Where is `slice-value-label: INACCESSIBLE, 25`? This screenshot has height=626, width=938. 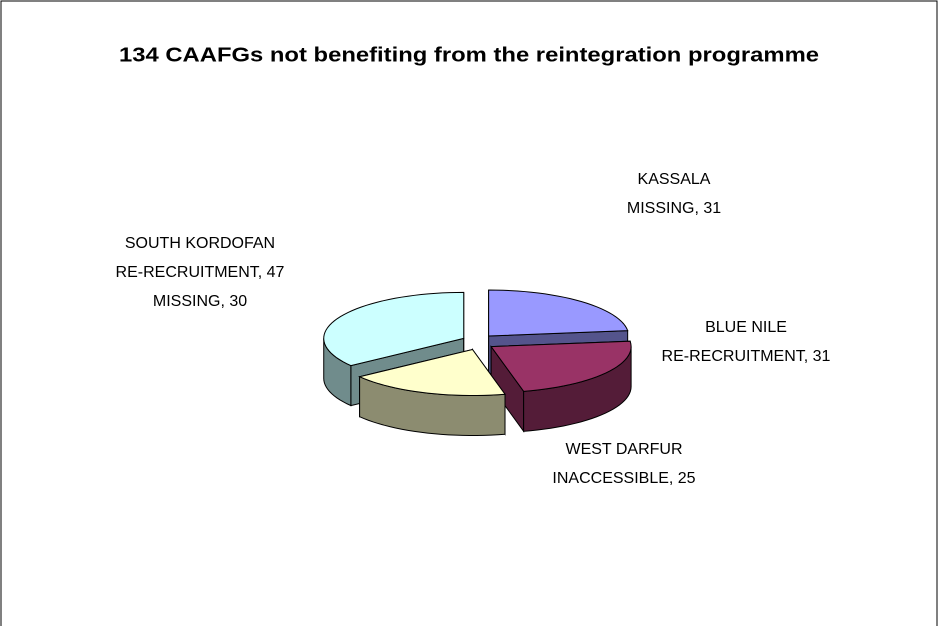
slice-value-label: INACCESSIBLE, 25 is located at coordinates (623, 478).